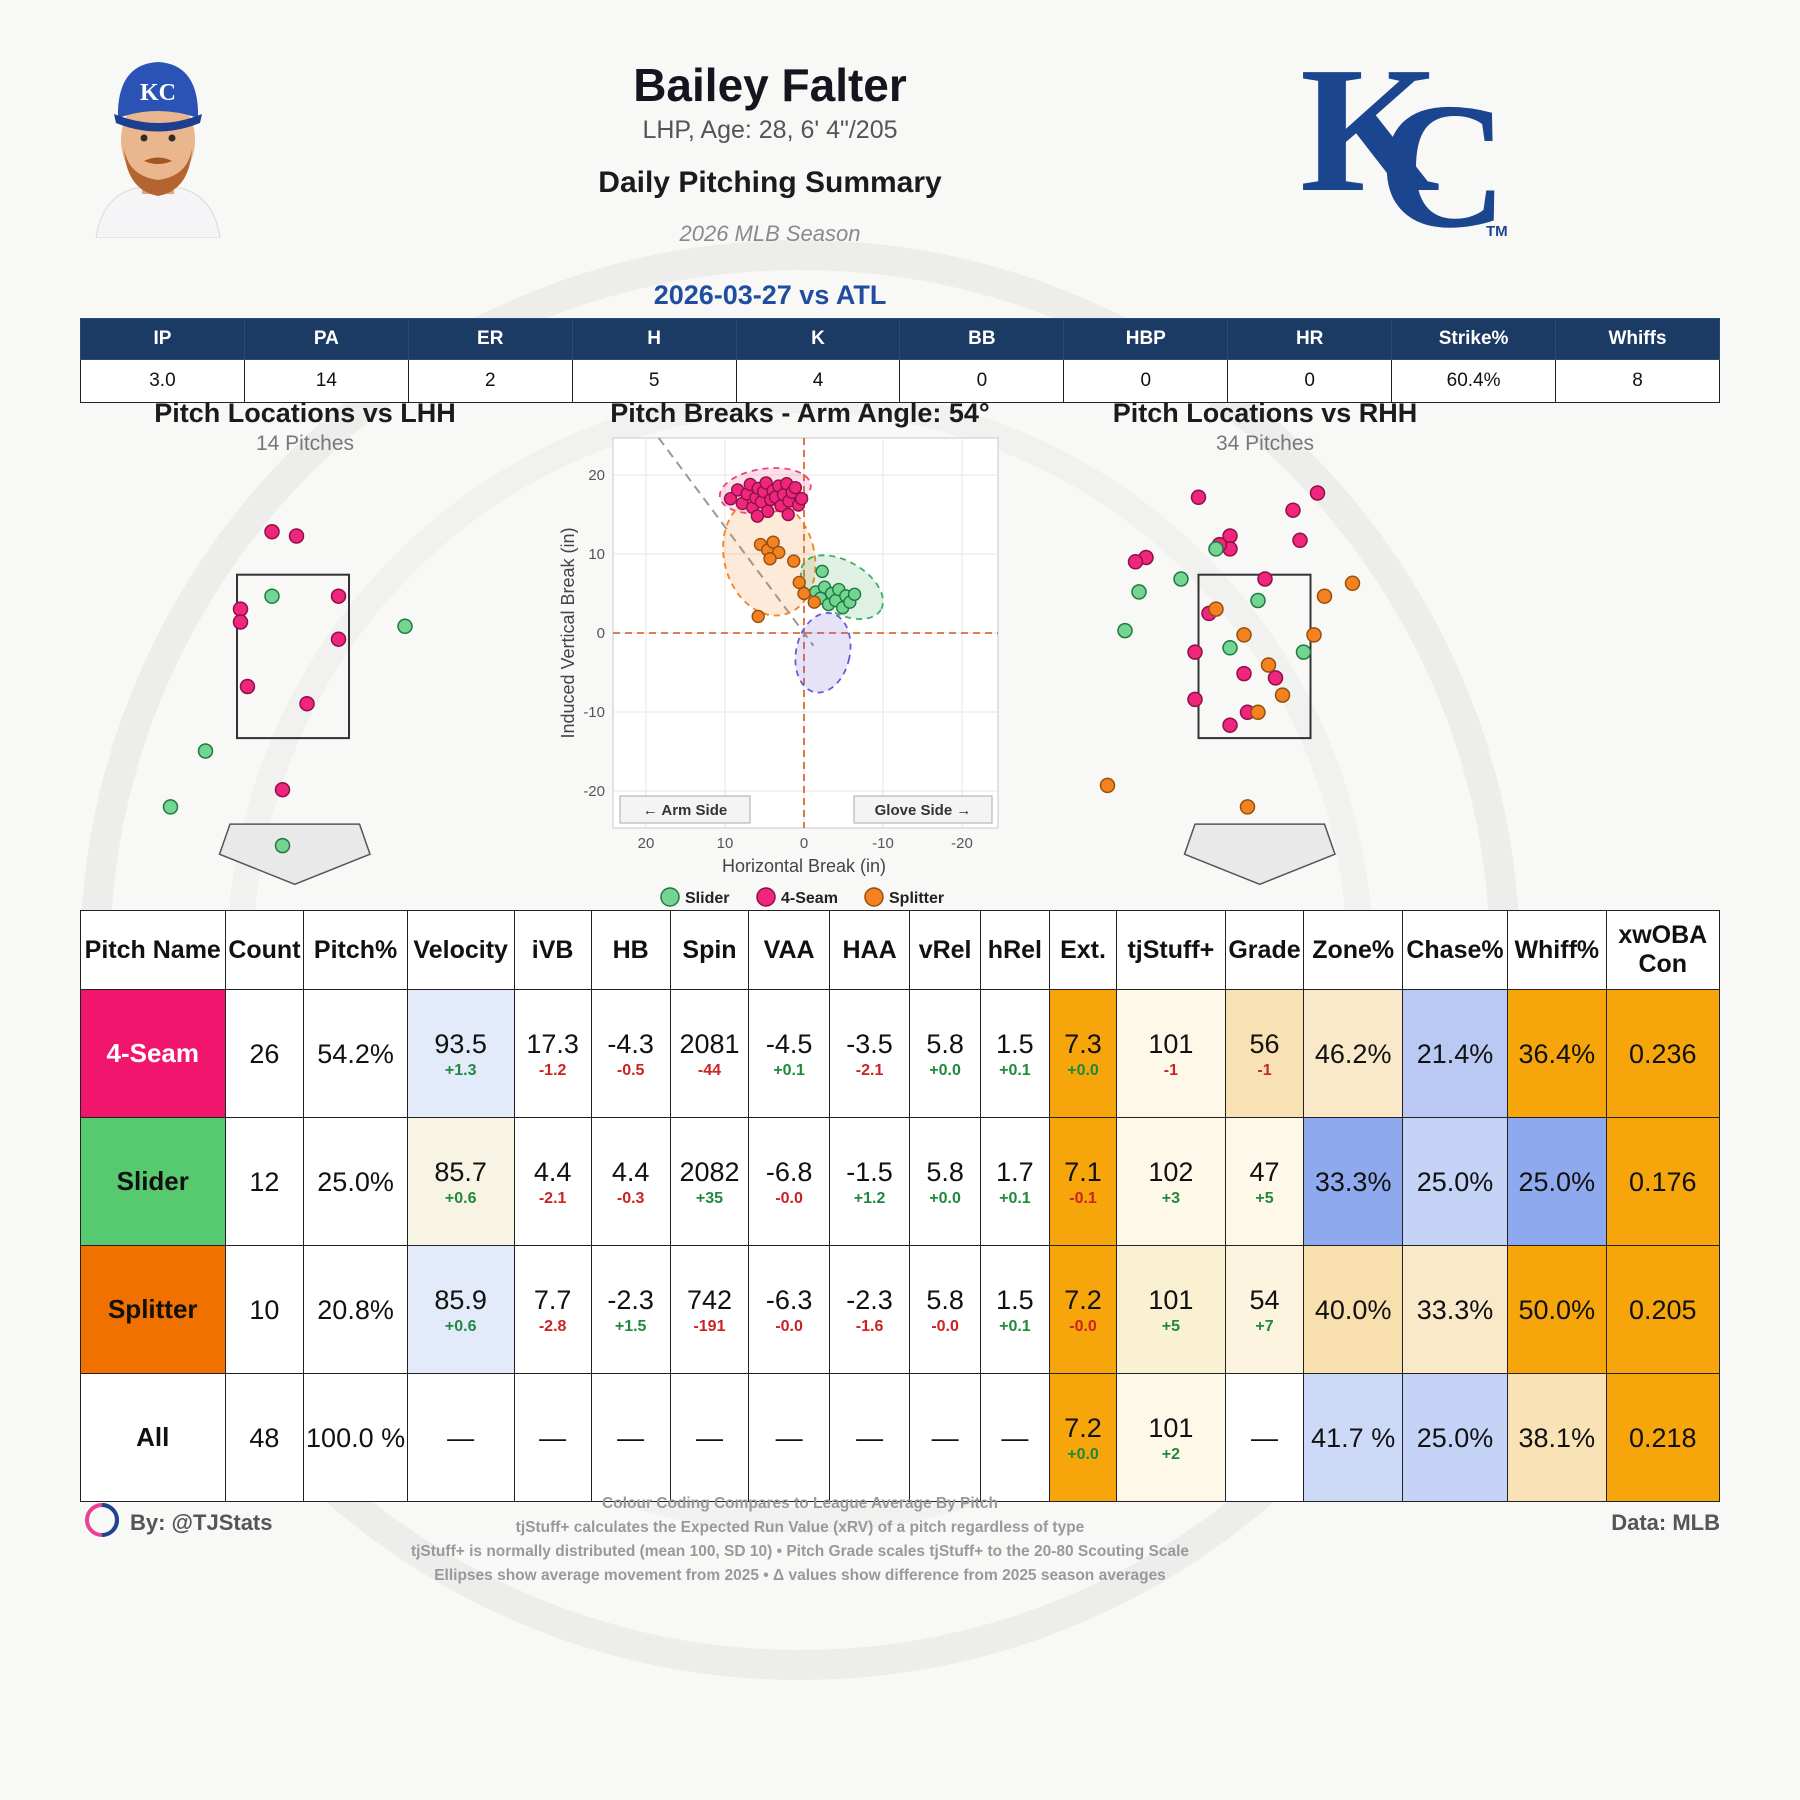  What do you see at coordinates (1171, 1043) in the screenshot?
I see `cell-value: 101` at bounding box center [1171, 1043].